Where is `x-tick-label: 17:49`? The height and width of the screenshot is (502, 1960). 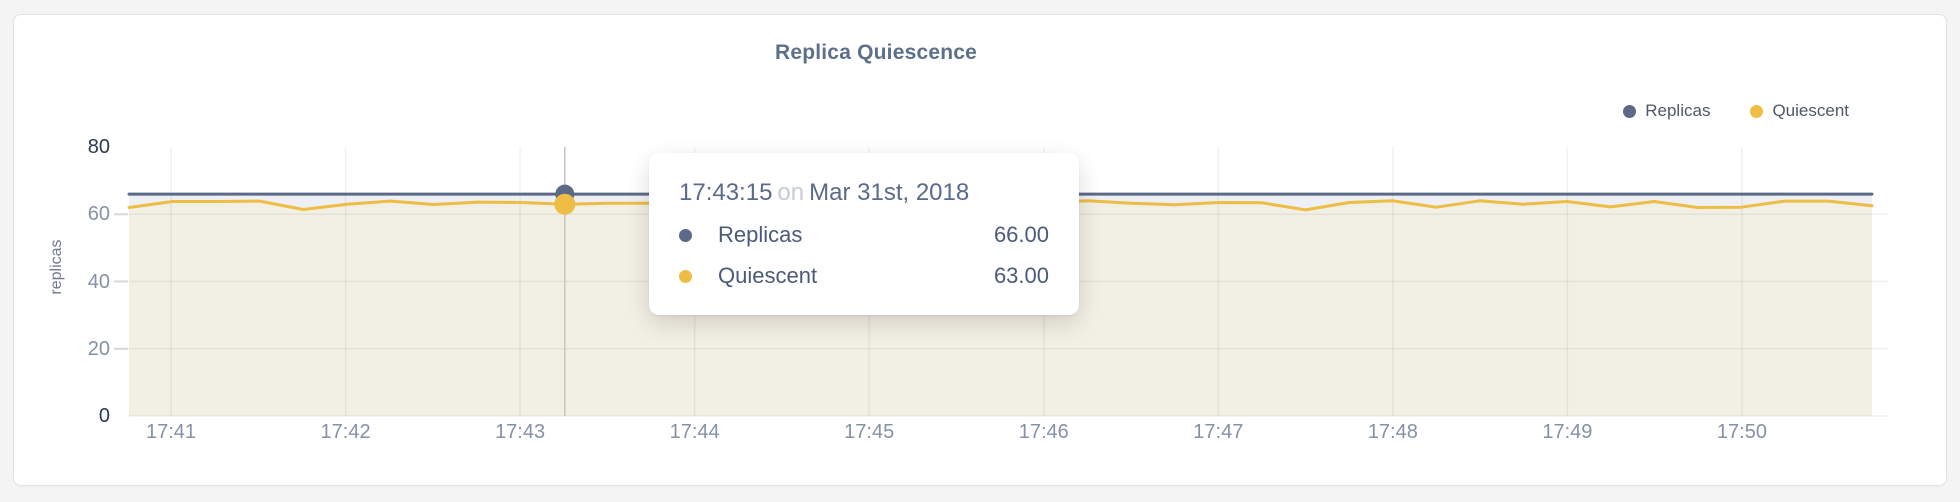 x-tick-label: 17:49 is located at coordinates (1567, 432).